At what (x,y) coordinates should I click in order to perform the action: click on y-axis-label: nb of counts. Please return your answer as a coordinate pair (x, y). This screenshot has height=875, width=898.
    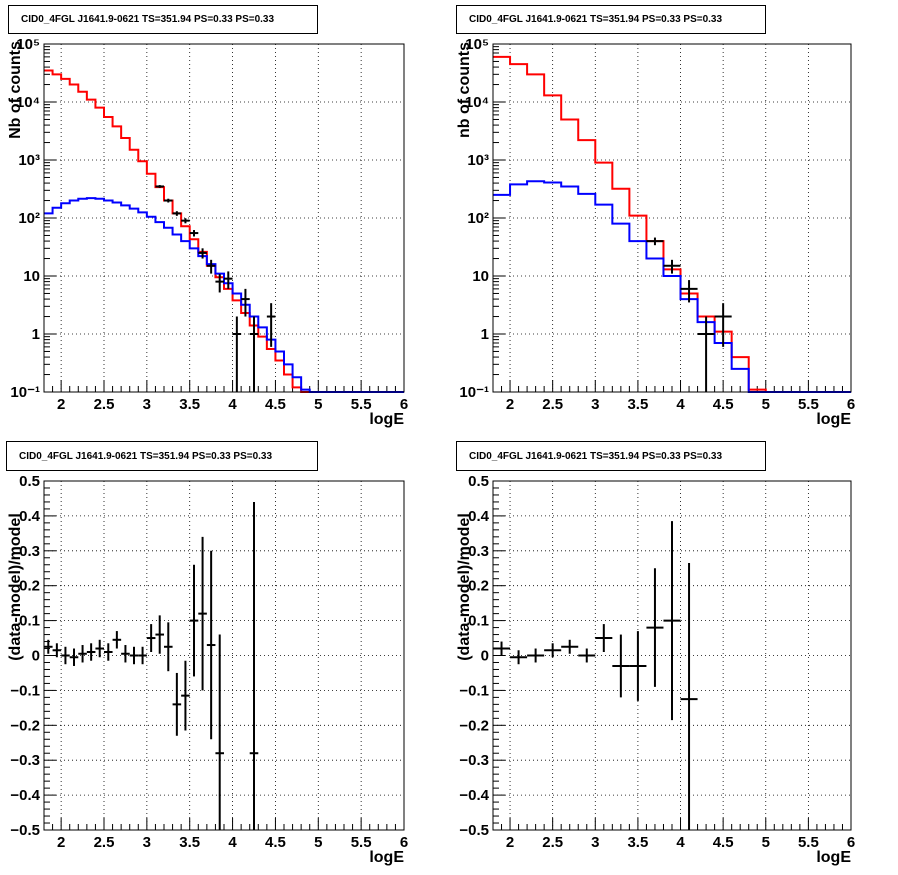
    Looking at the image, I should click on (464, 90).